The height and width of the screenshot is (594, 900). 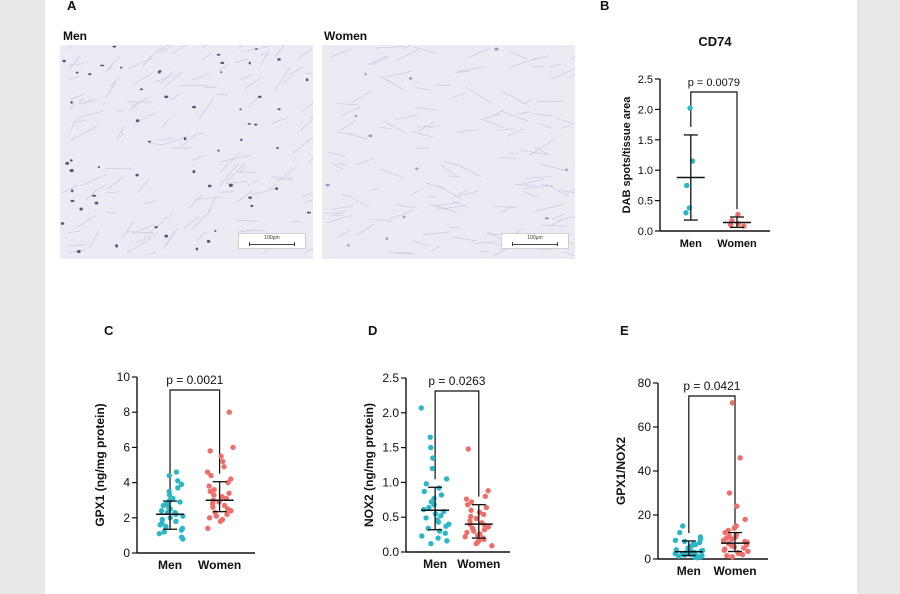 What do you see at coordinates (535, 244) in the screenshot?
I see `scale-bar-line-women` at bounding box center [535, 244].